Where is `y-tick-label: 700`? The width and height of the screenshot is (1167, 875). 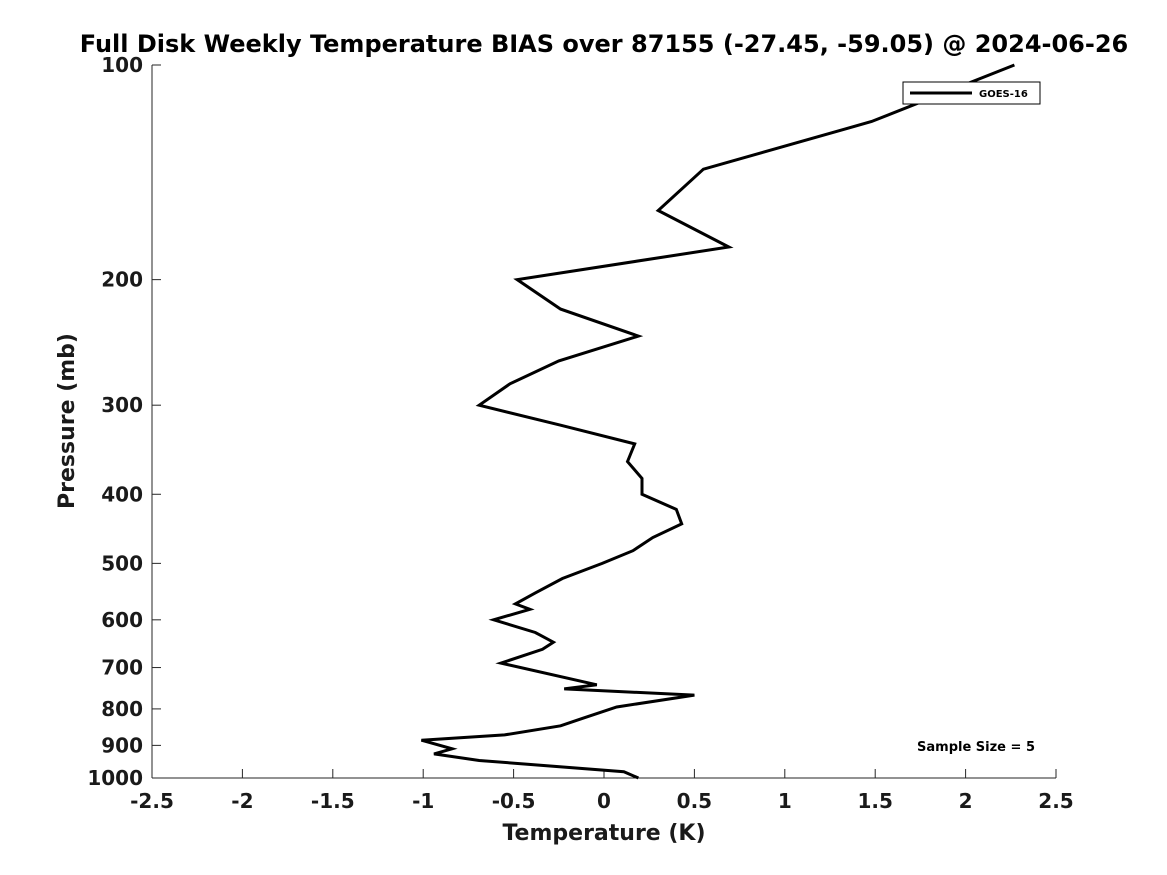 y-tick-label: 700 is located at coordinates (122, 668).